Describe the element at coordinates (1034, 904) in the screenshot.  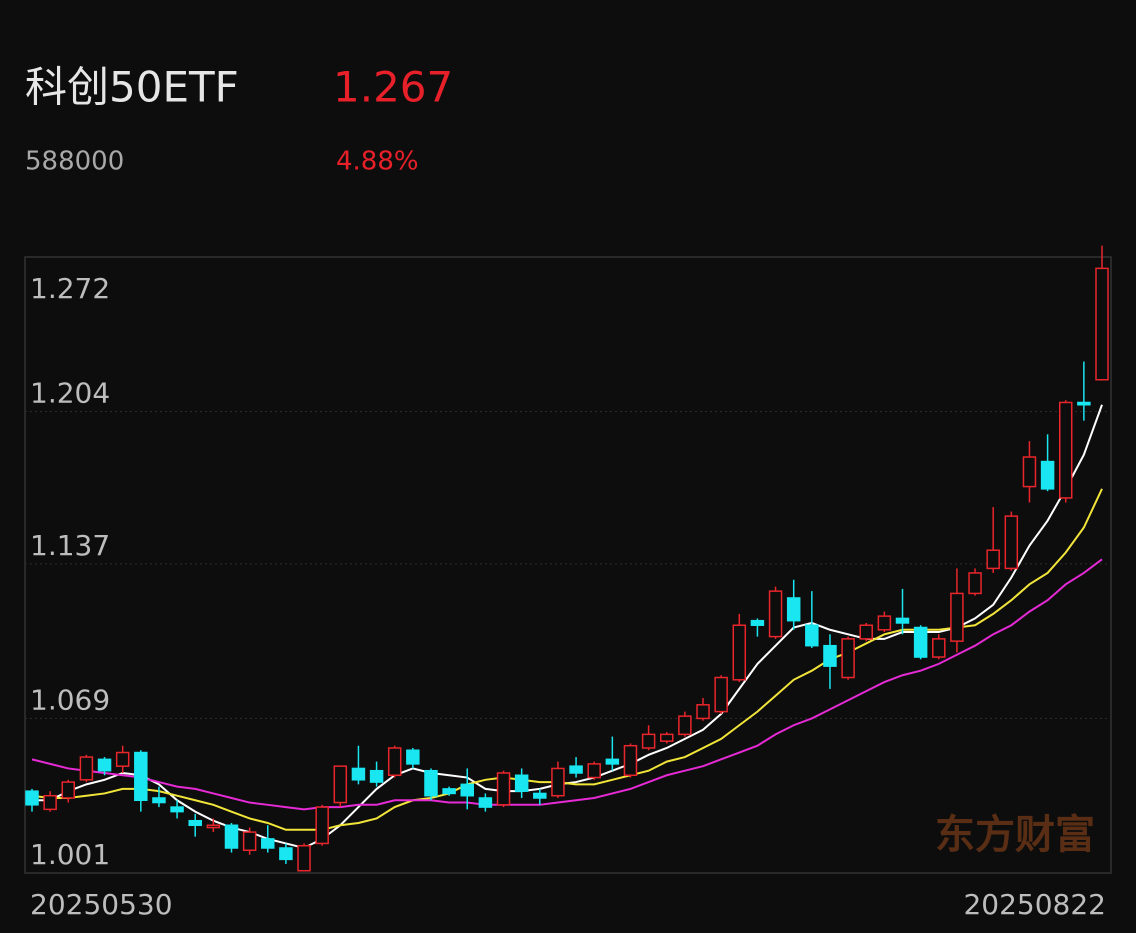
I see `x-tick-label: 20250822` at that location.